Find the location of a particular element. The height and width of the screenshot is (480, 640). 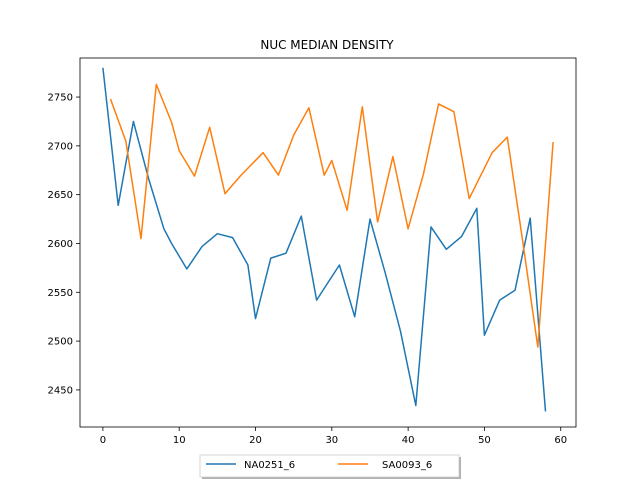

y-tick-label: 2500 is located at coordinates (60, 342).